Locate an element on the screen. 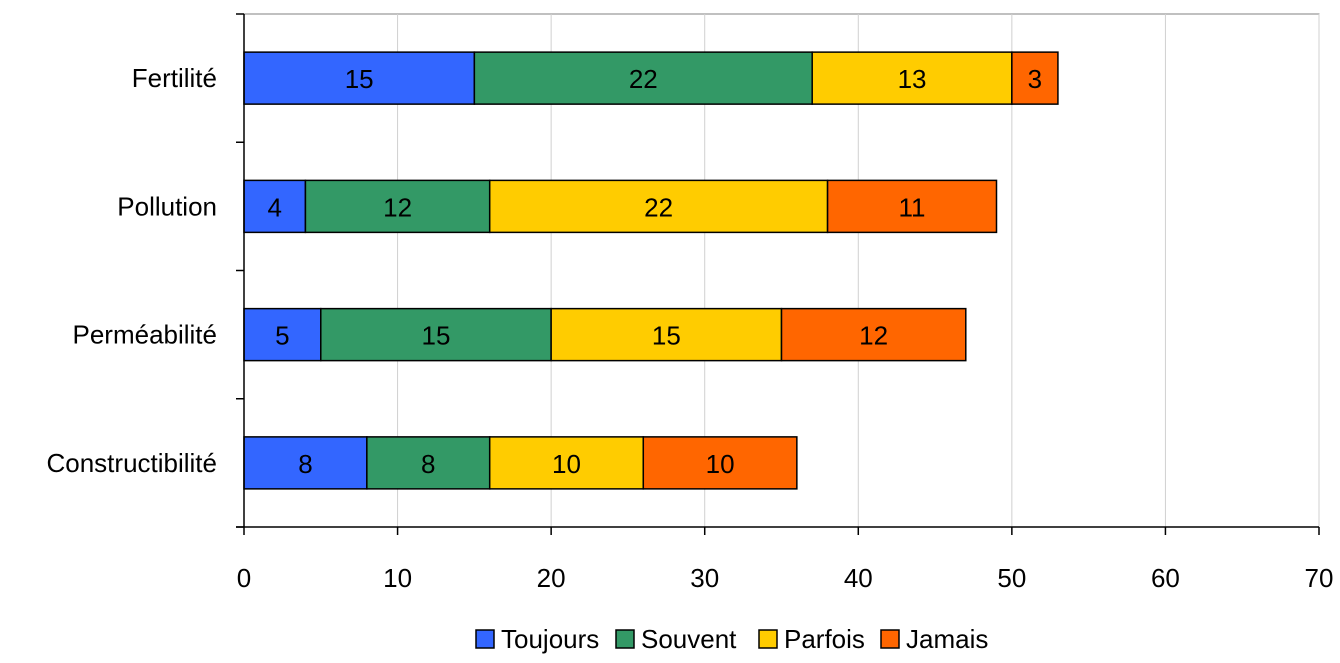 Image resolution: width=1340 pixels, height=663 pixels. x-tick-label: 60 is located at coordinates (1165, 578).